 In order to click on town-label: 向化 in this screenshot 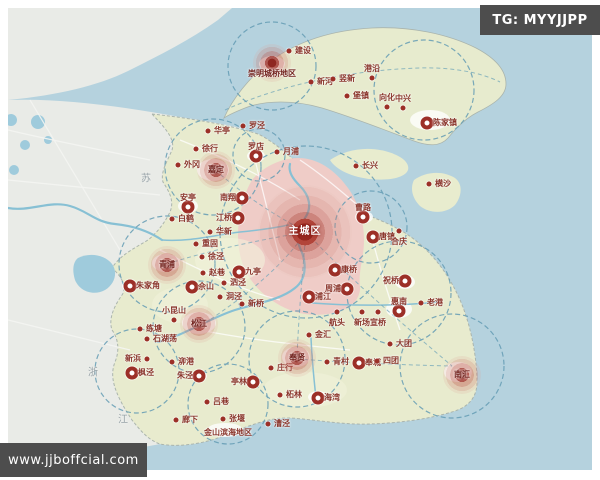, I will do `click(387, 97)`.